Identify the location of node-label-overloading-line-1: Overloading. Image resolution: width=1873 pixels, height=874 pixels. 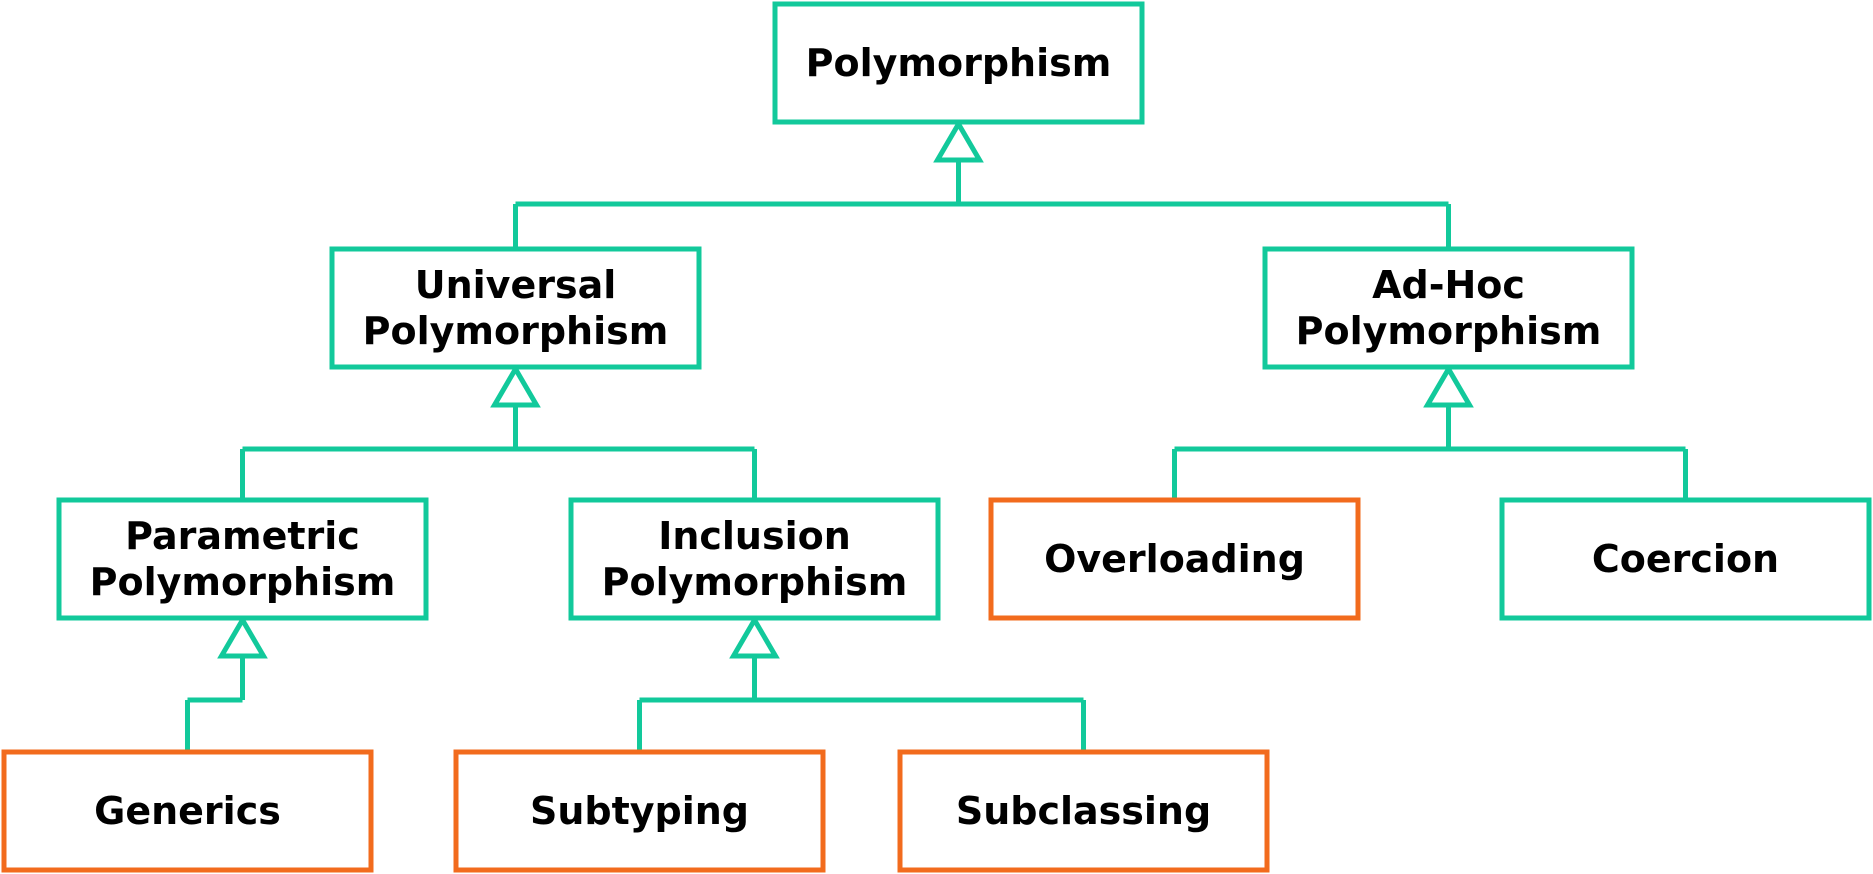
(1174, 559).